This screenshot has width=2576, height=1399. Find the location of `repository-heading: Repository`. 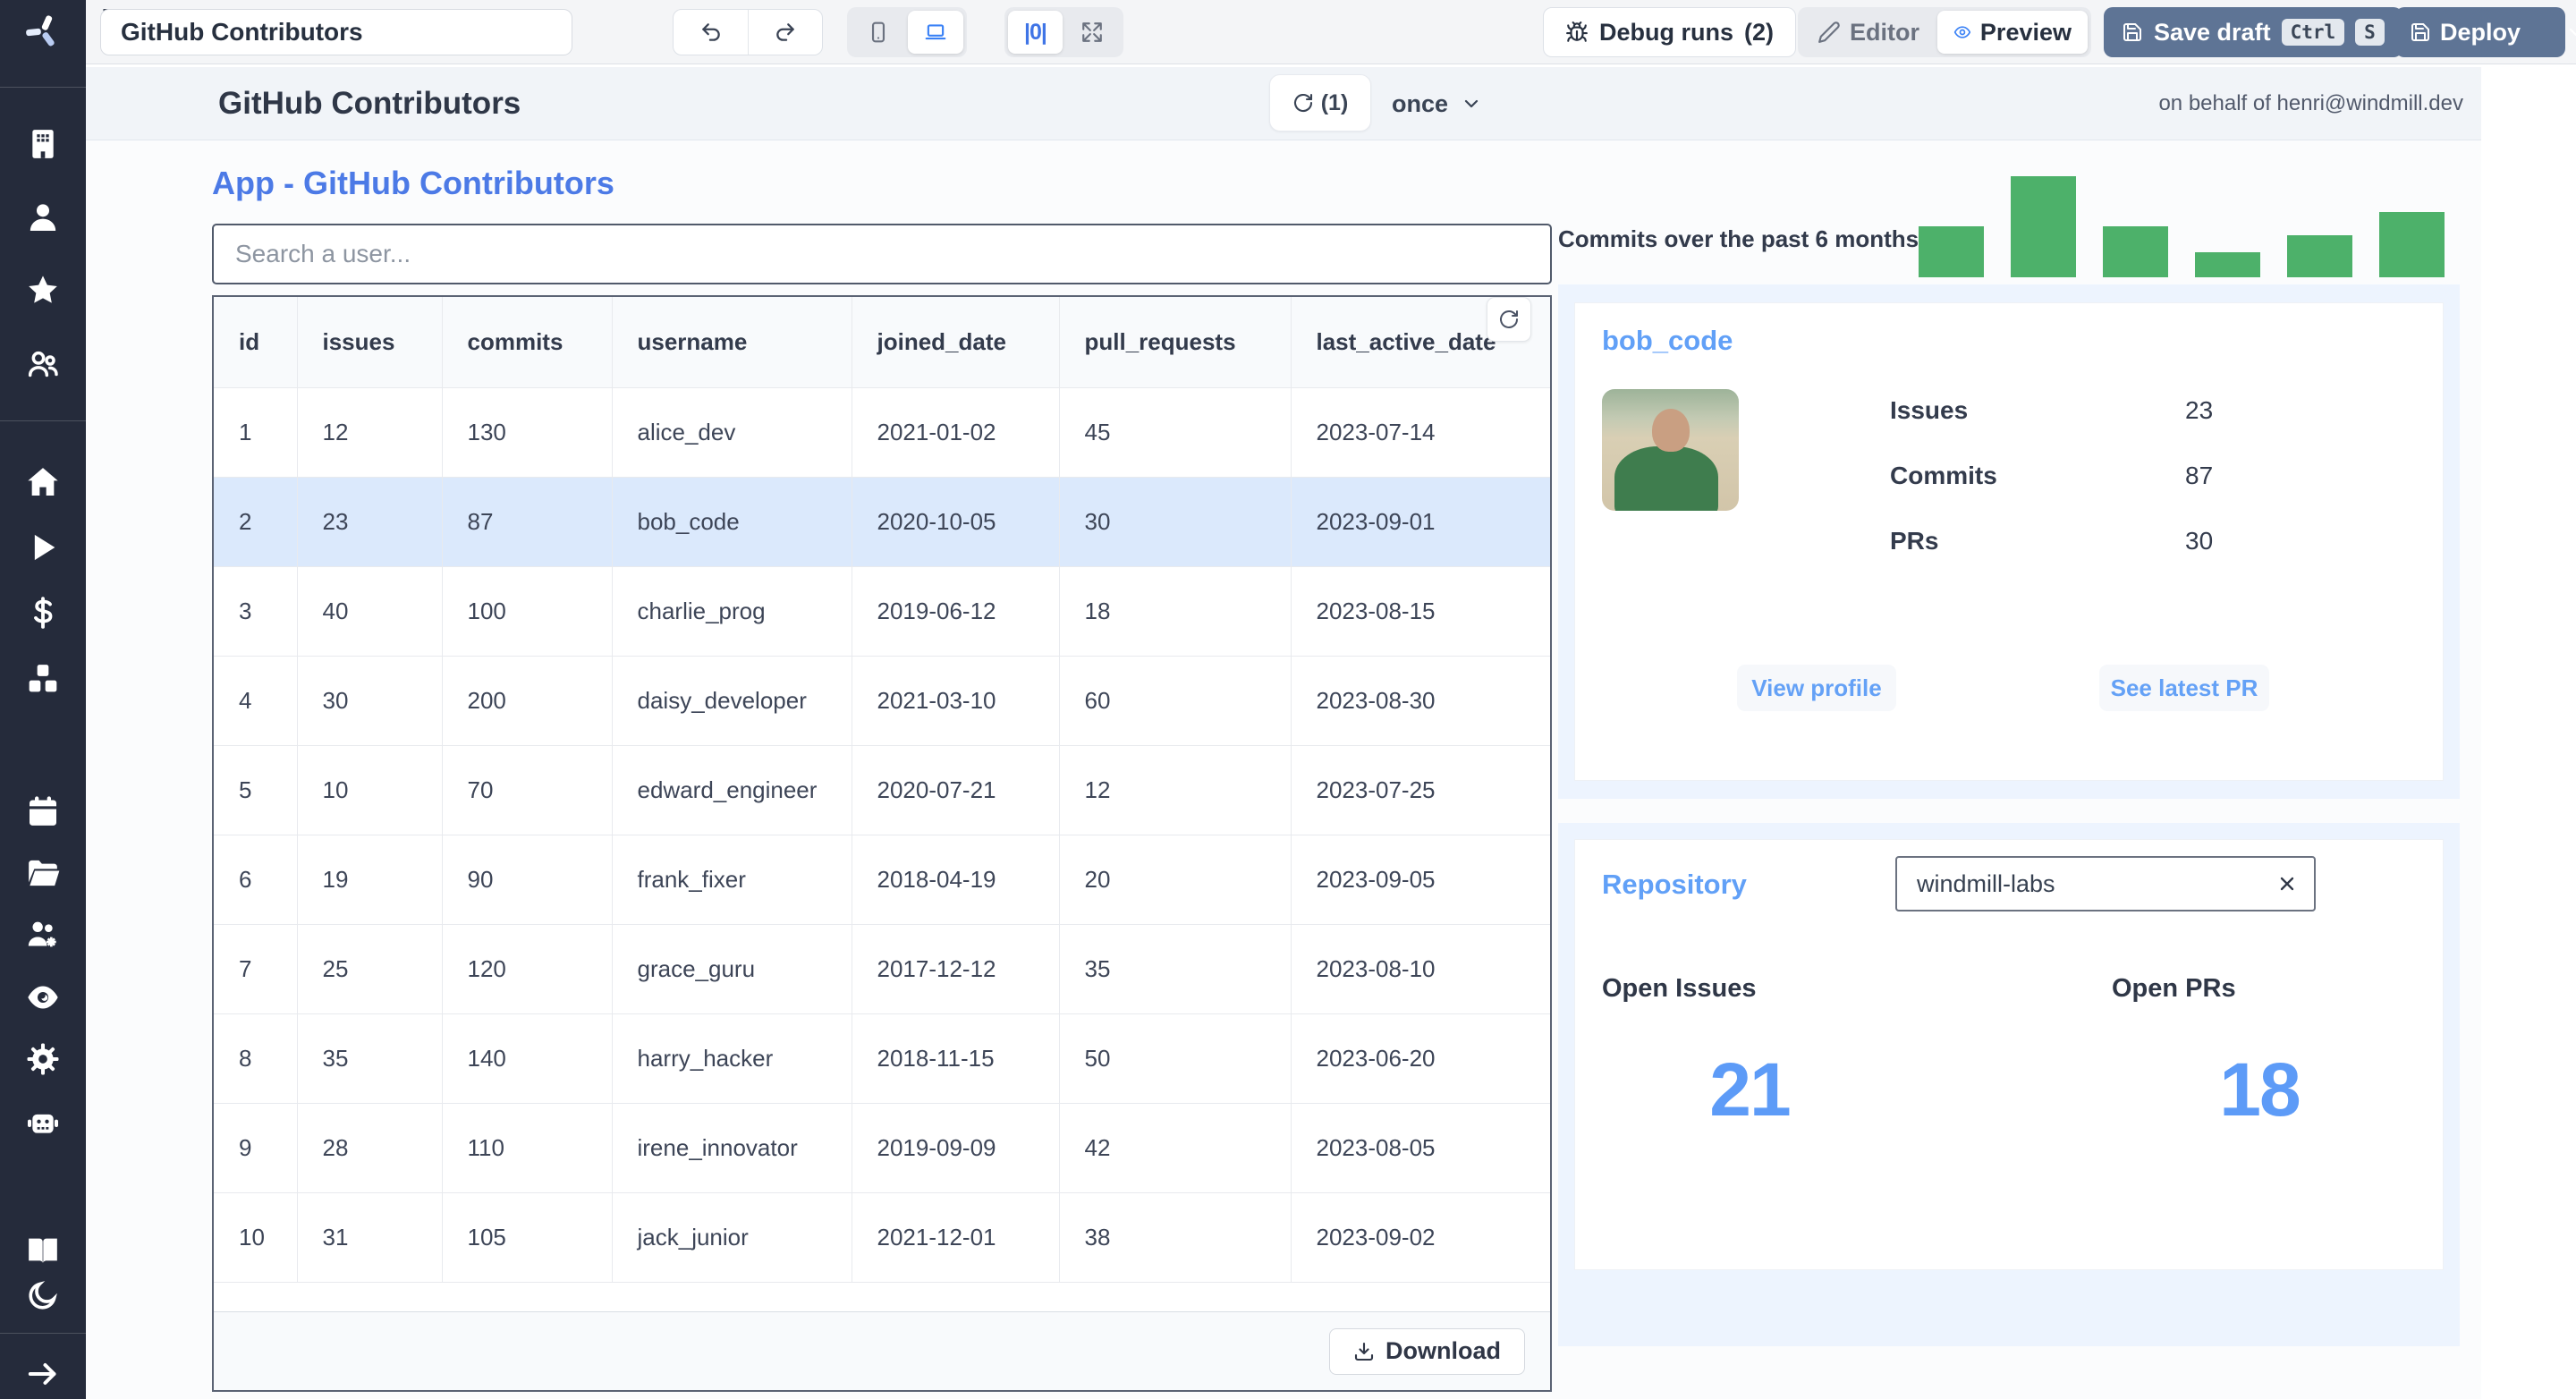

repository-heading: Repository is located at coordinates (1674, 884).